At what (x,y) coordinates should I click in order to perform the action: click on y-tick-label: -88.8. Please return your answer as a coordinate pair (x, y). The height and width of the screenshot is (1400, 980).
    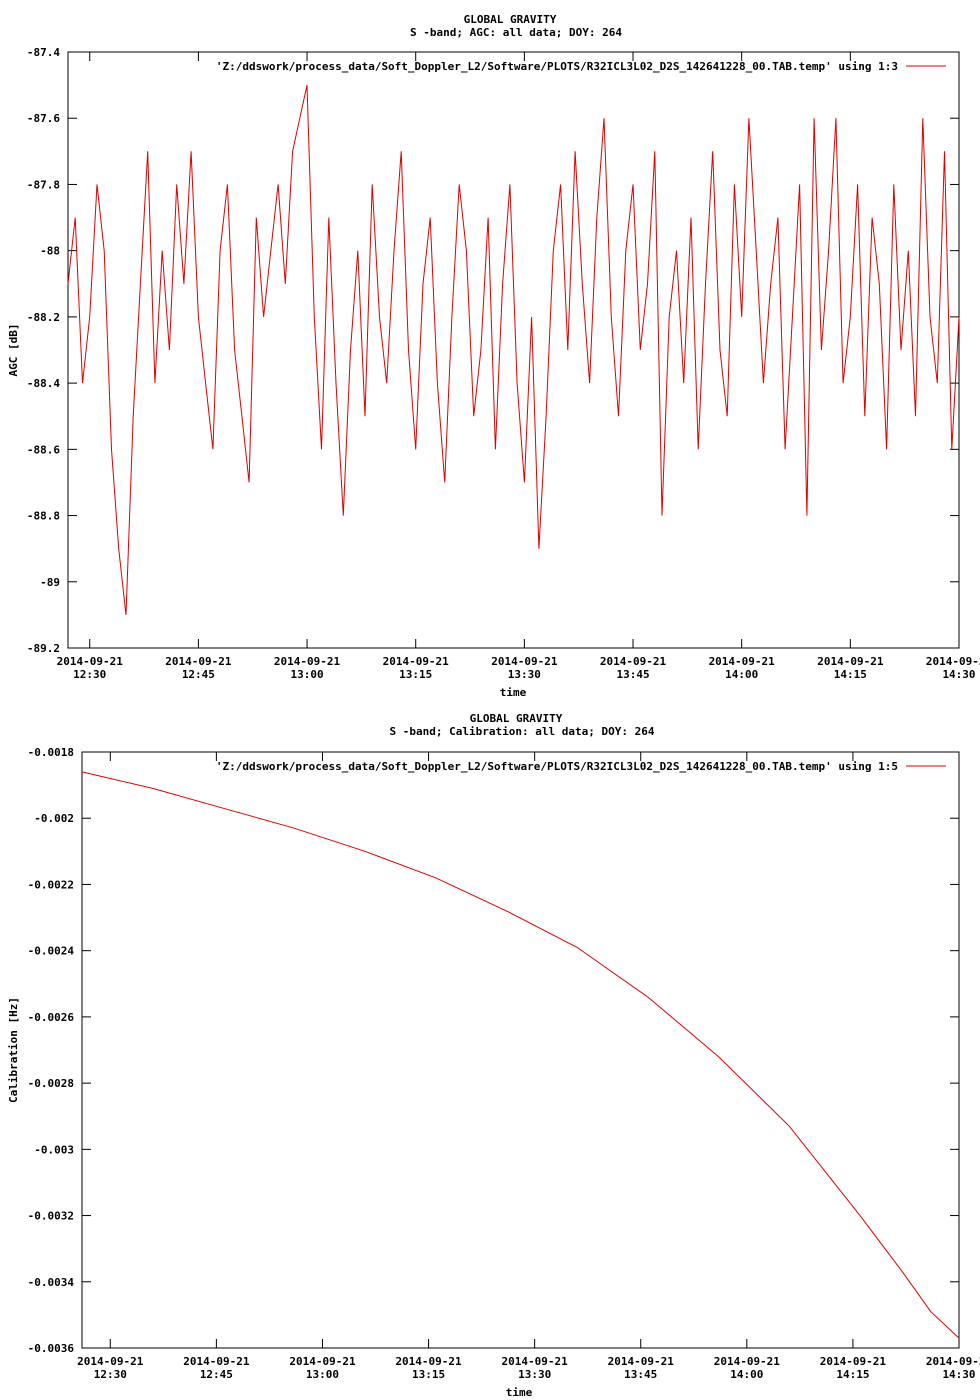
    Looking at the image, I should click on (43, 516).